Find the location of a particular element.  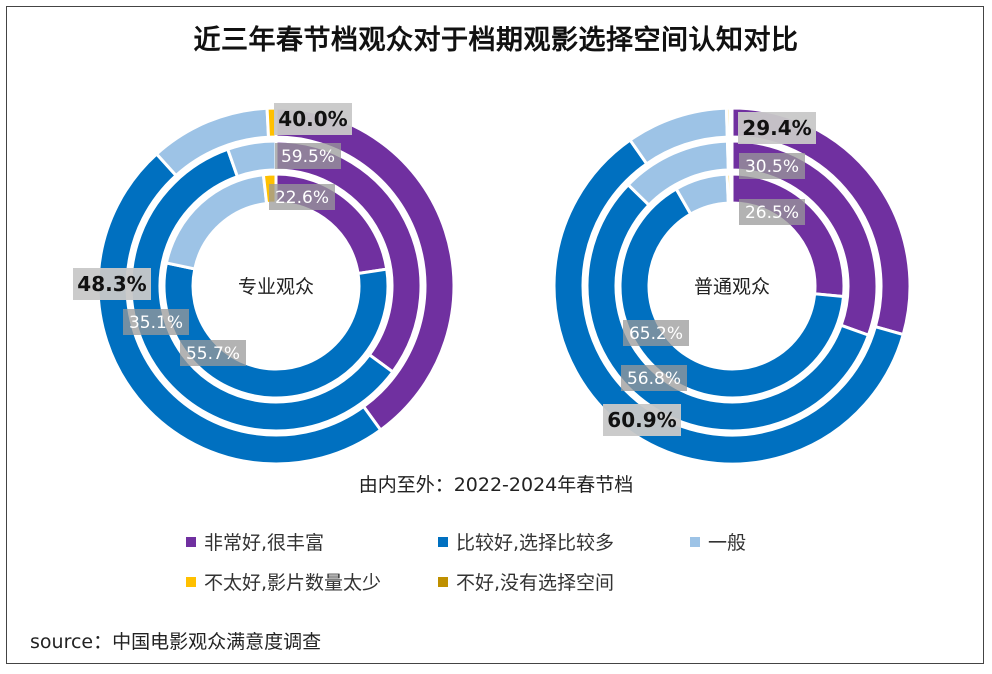

data-label: 40.0% is located at coordinates (313, 119).